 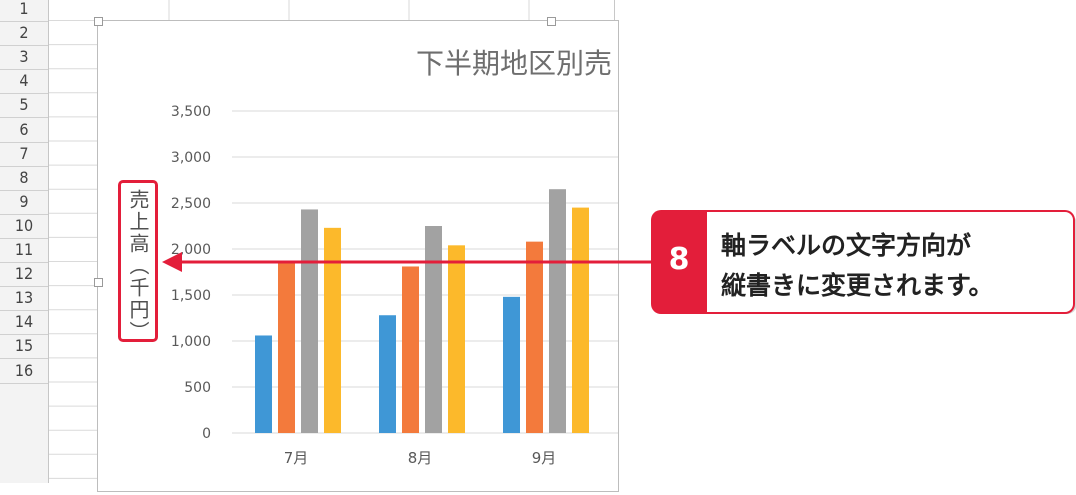 What do you see at coordinates (24, 34) in the screenshot?
I see `row-header-2: 2` at bounding box center [24, 34].